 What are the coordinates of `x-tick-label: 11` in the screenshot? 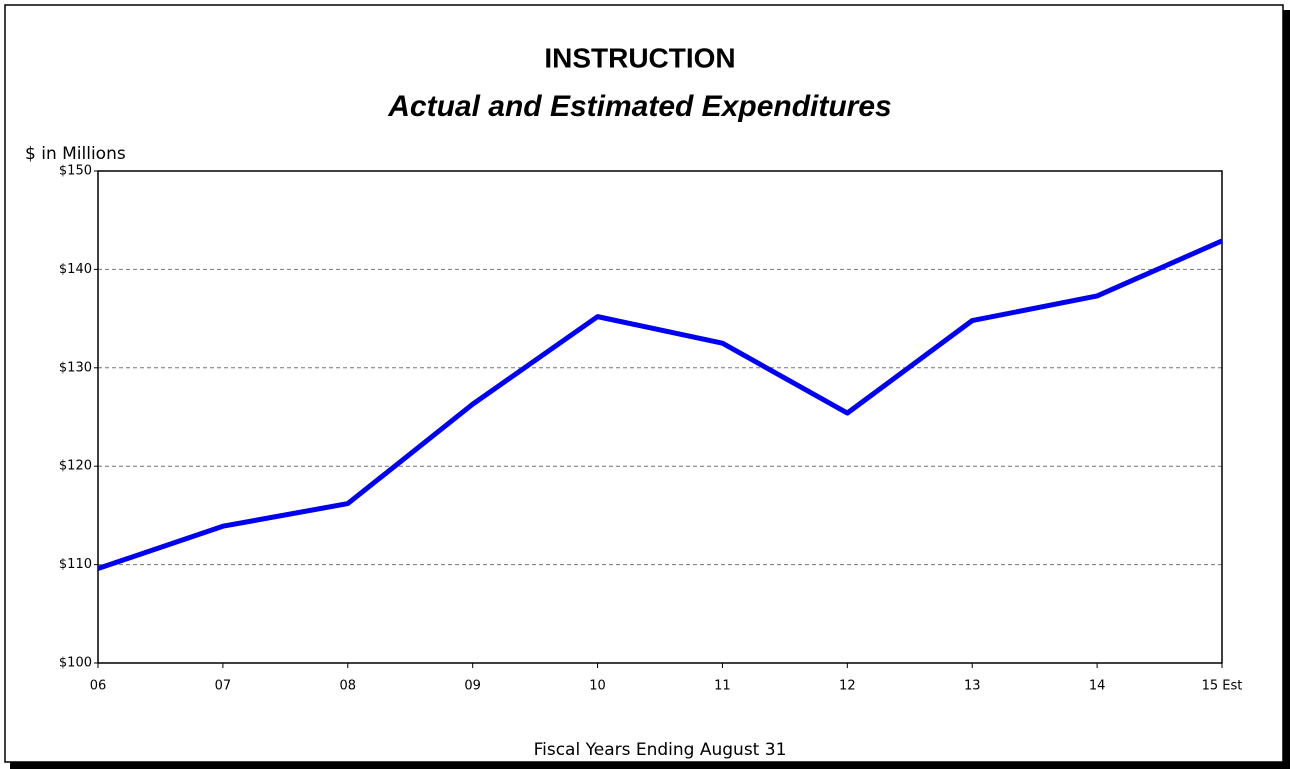 It's located at (722, 686).